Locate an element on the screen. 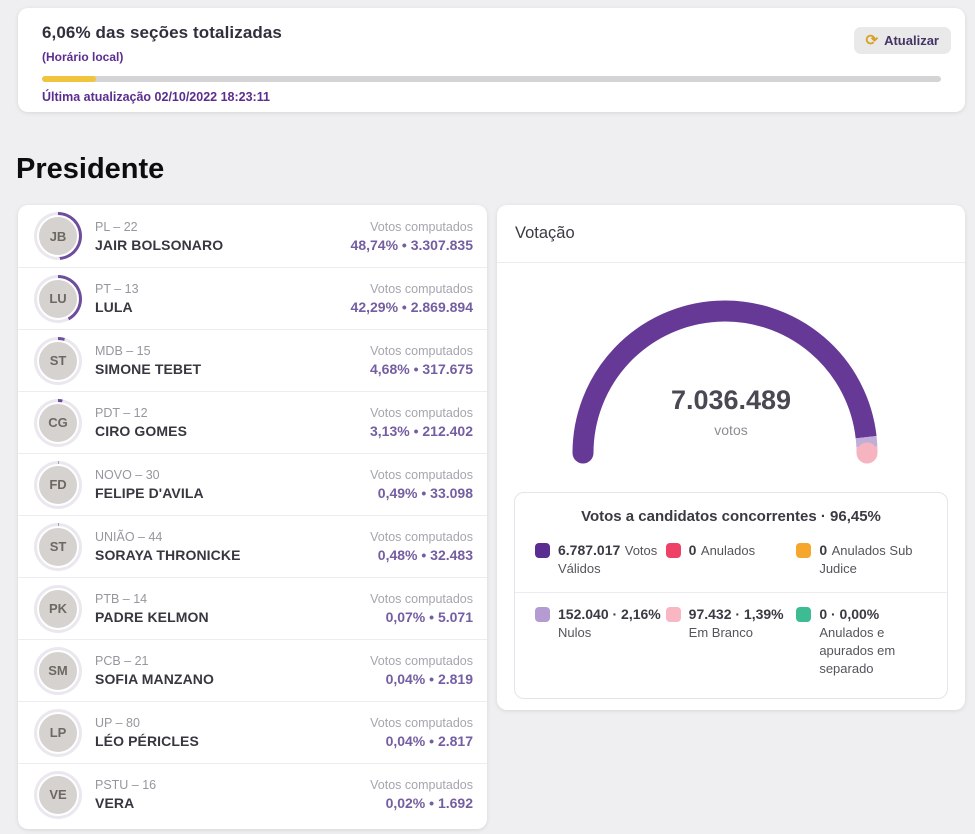  legend-label: Votos Válidos is located at coordinates (608, 559).